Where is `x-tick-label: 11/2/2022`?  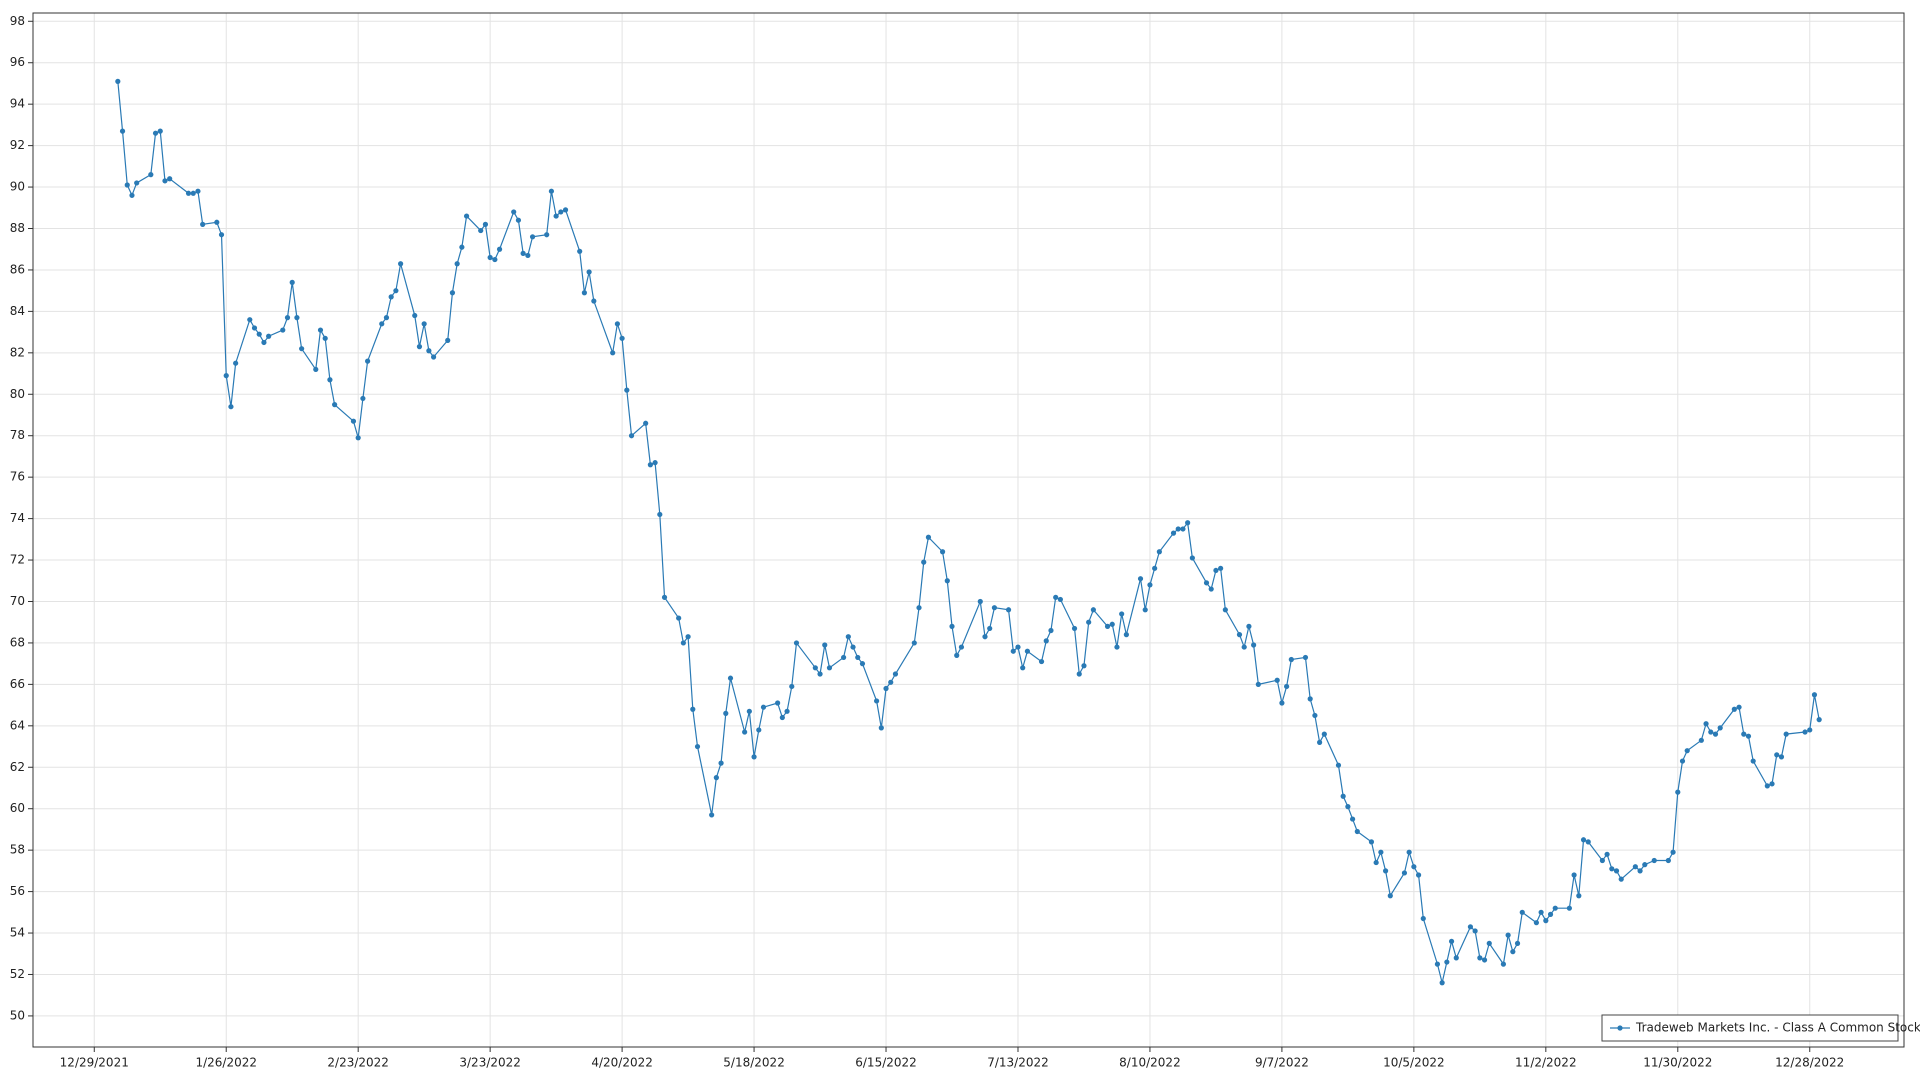 x-tick-label: 11/2/2022 is located at coordinates (1546, 1063).